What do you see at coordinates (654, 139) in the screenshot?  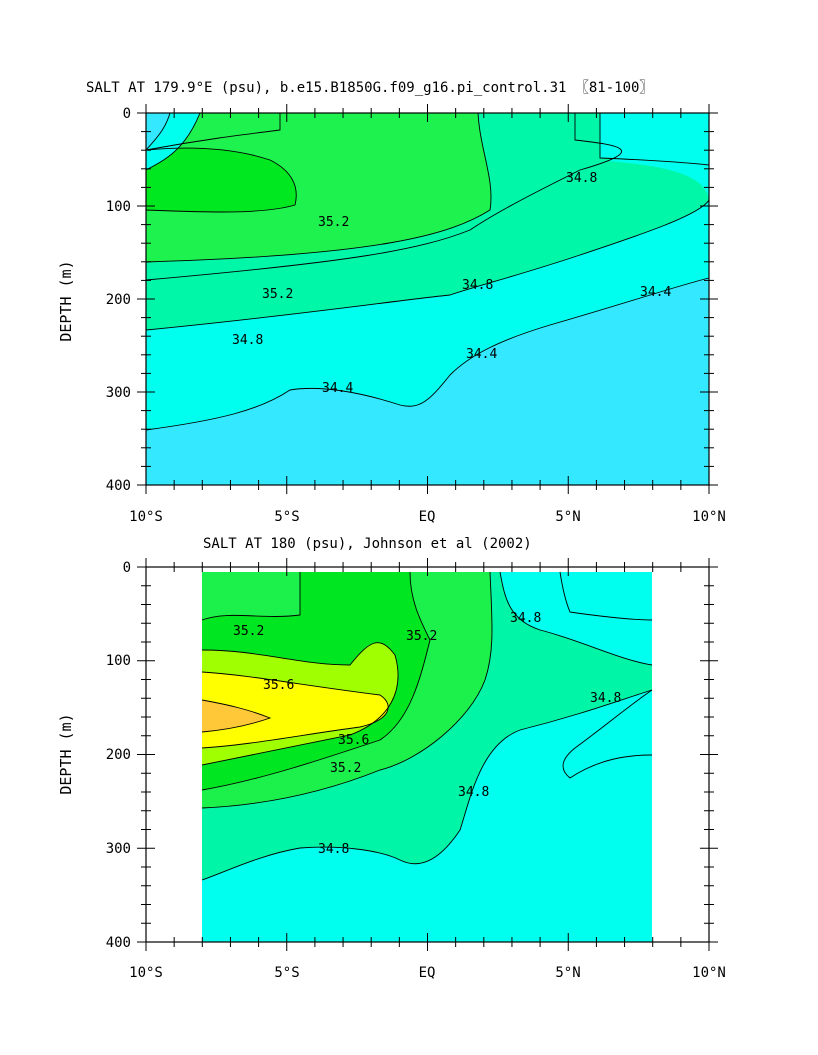 I see `region-34.4-34.6-c` at bounding box center [654, 139].